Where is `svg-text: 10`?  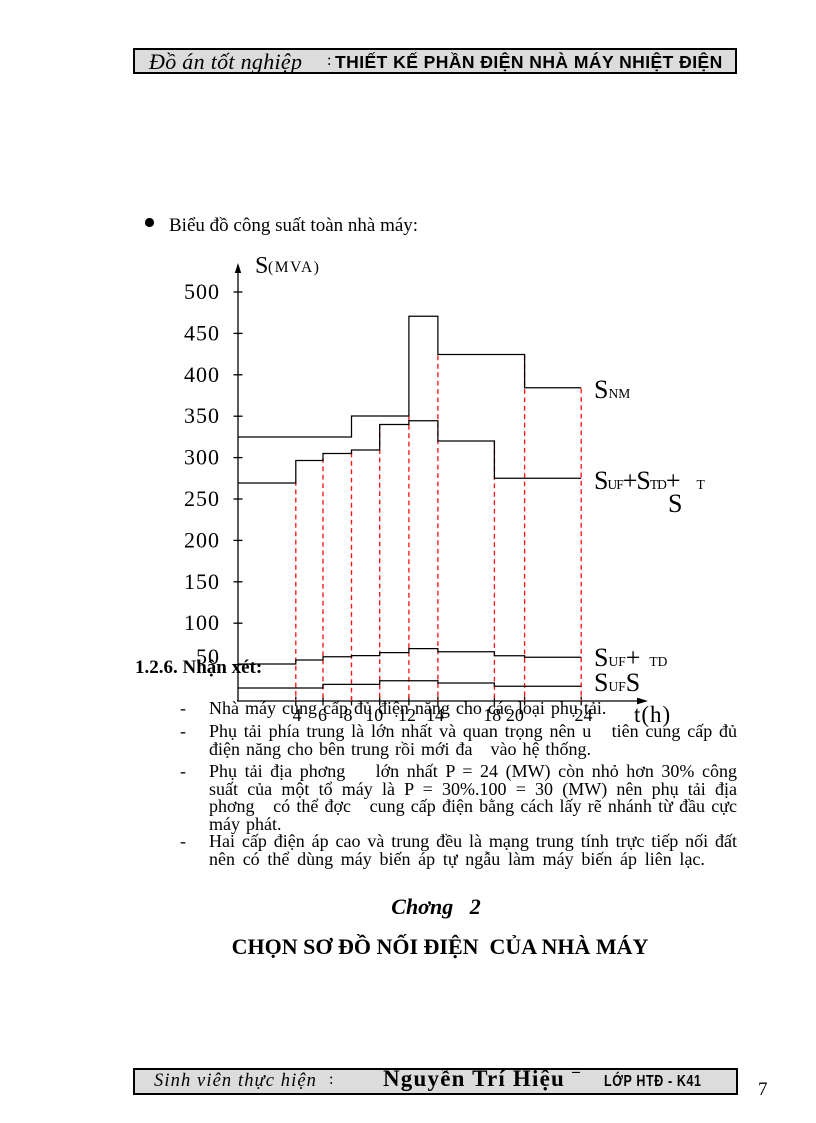
svg-text: 10 is located at coordinates (374, 715).